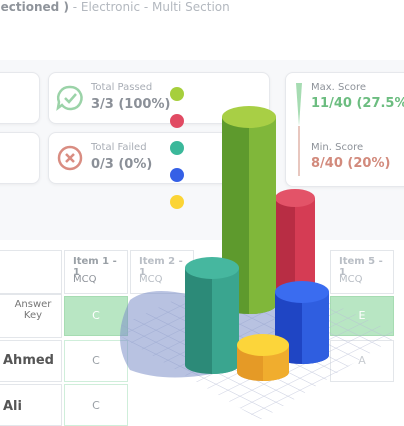 This screenshot has width=404, height=426. What do you see at coordinates (362, 360) in the screenshot?
I see `answer: A` at bounding box center [362, 360].